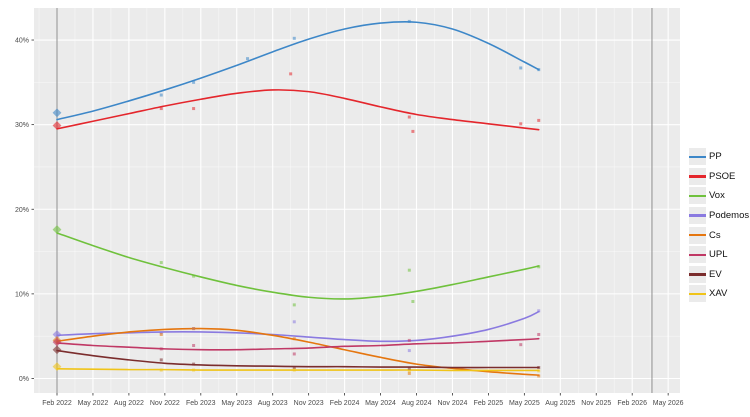  What do you see at coordinates (22, 210) in the screenshot?
I see `y-tick-label: 20%` at bounding box center [22, 210].